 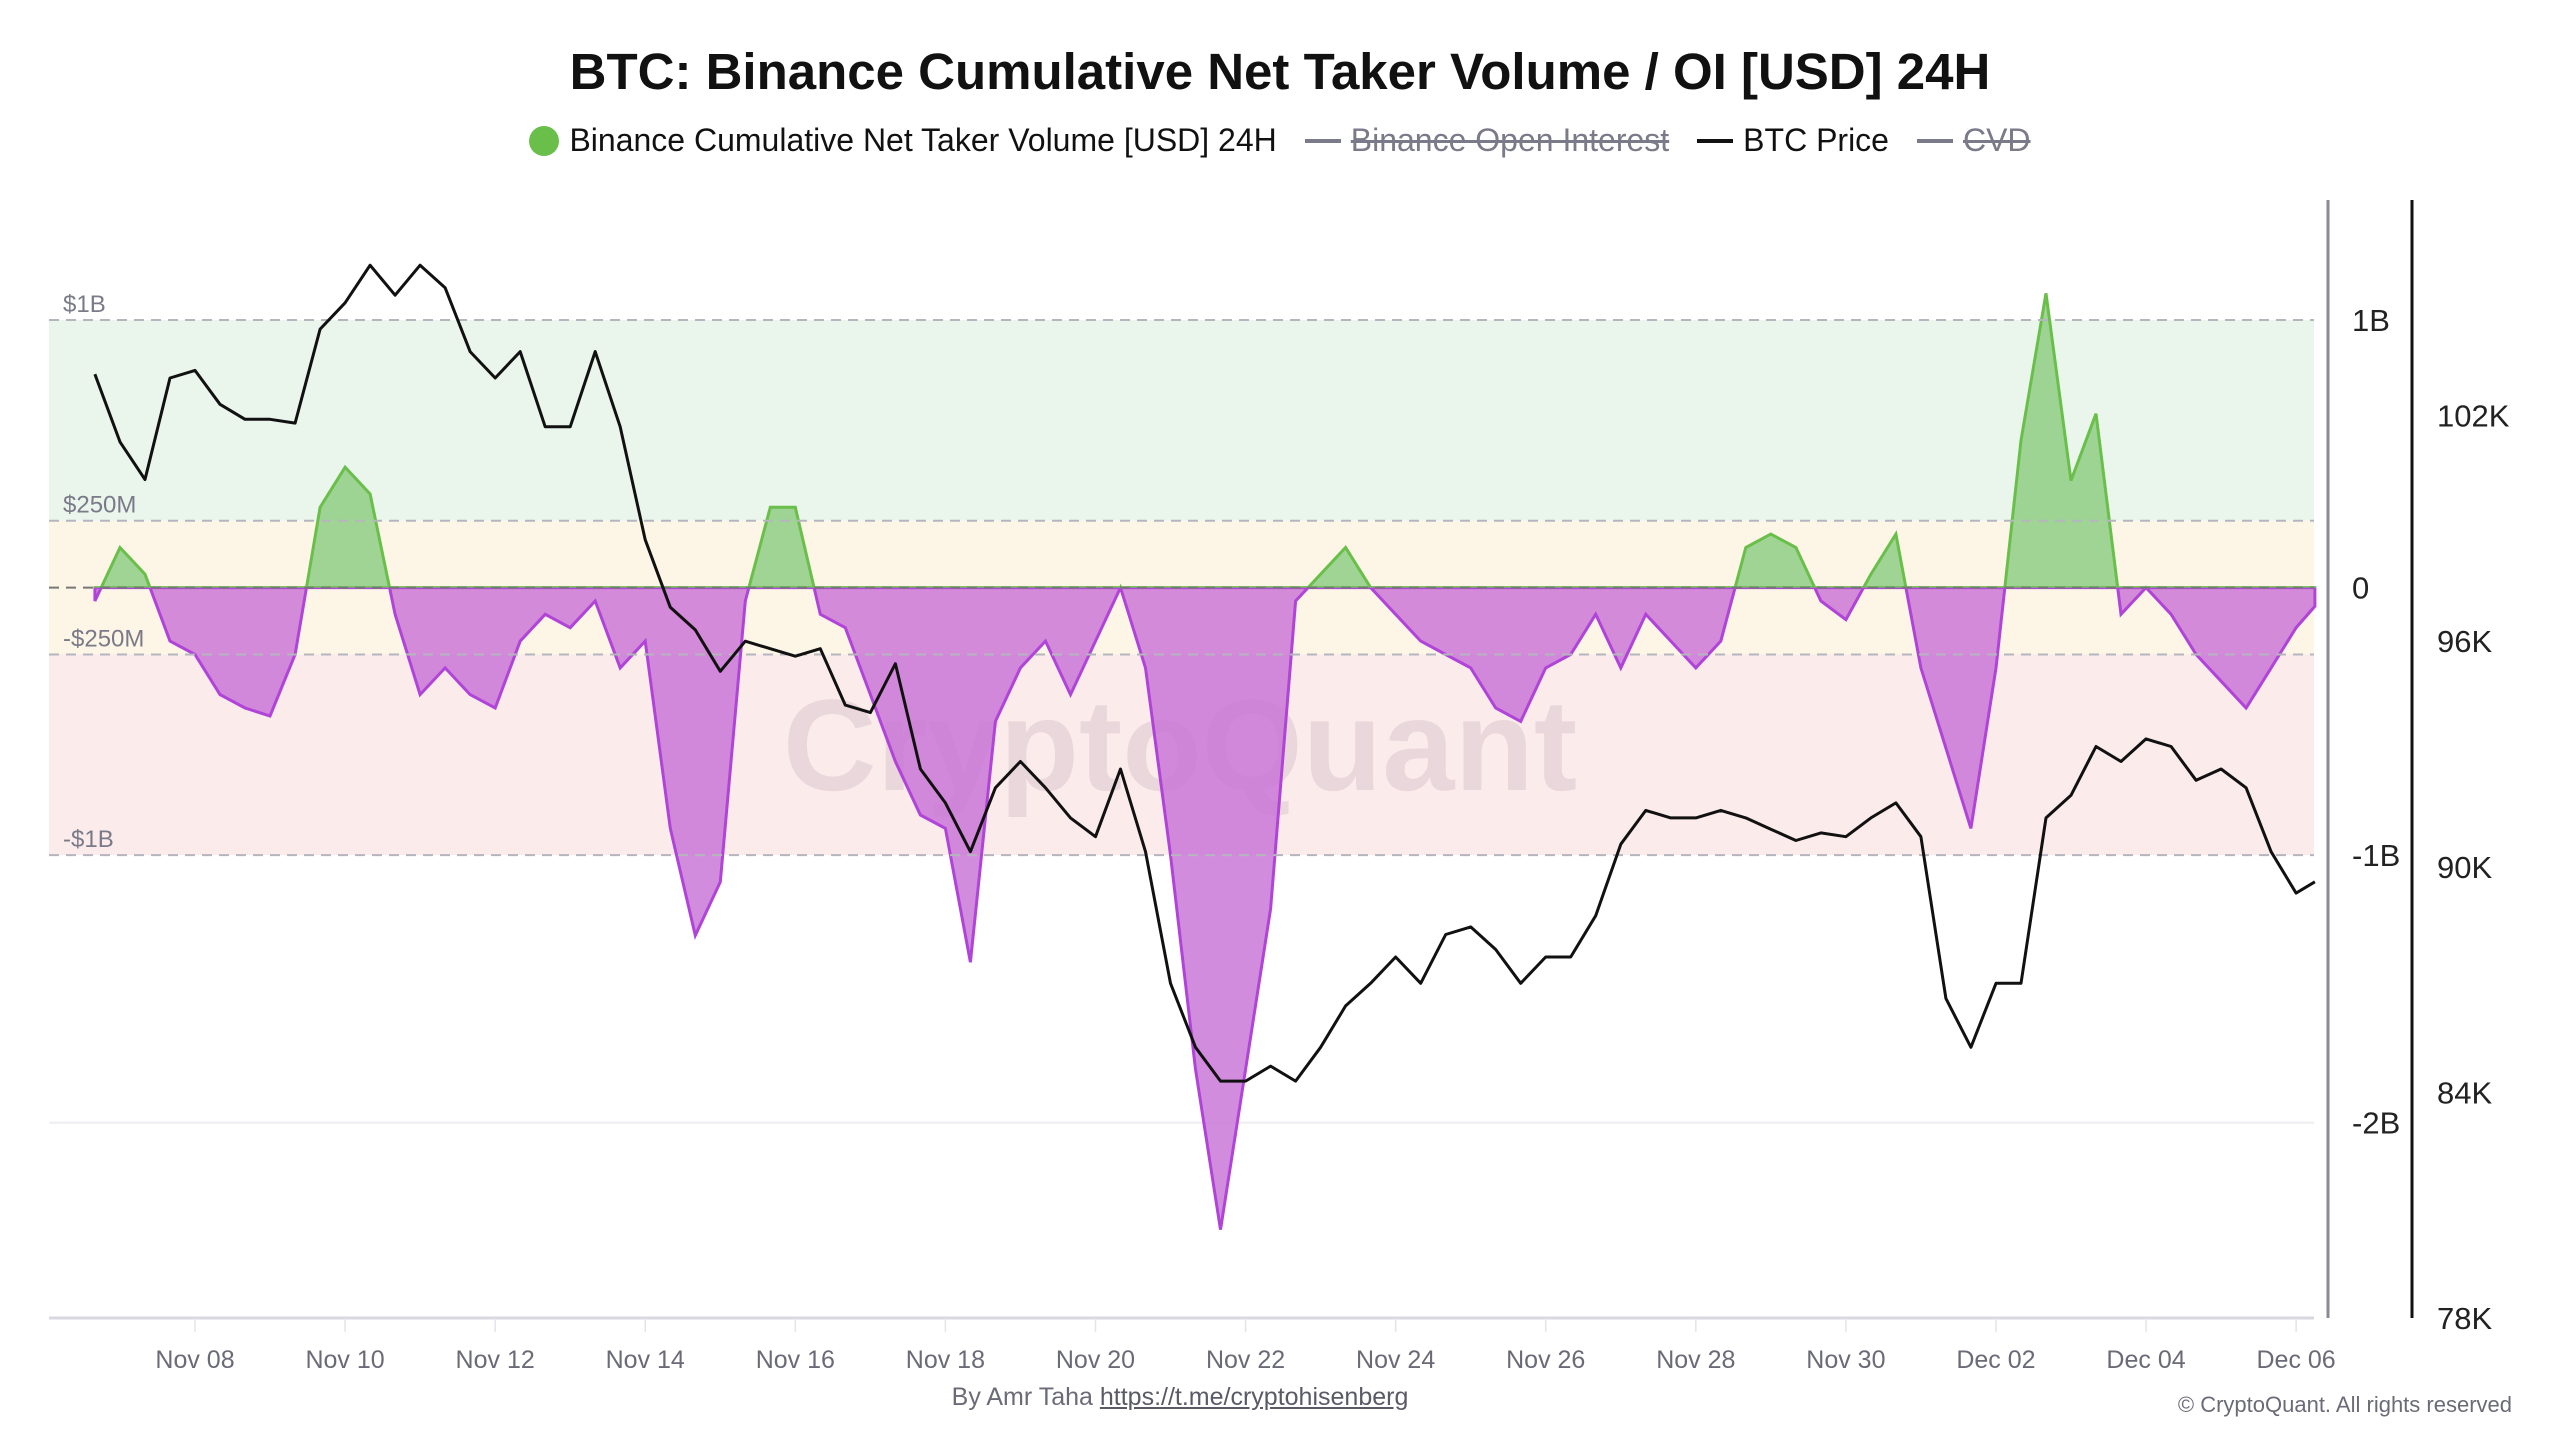 What do you see at coordinates (84, 304) in the screenshot?
I see `threshold-label: $1B` at bounding box center [84, 304].